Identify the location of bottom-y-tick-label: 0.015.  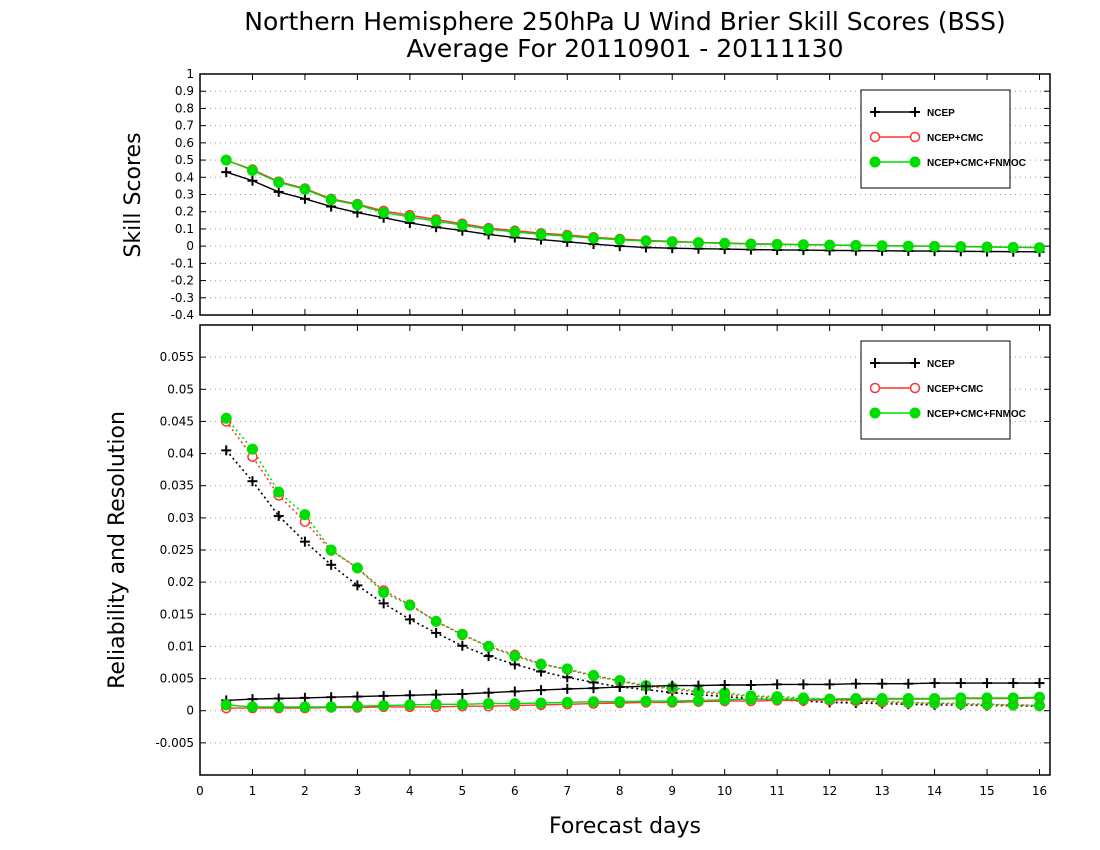
(177, 614).